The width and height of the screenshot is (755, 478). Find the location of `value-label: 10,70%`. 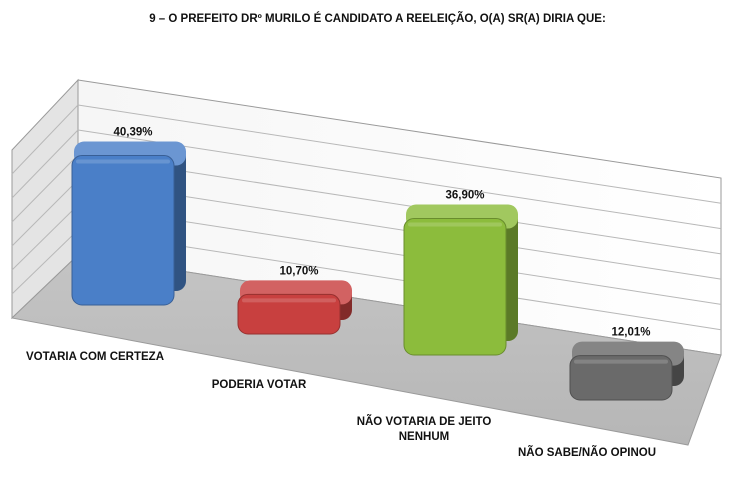

value-label: 10,70% is located at coordinates (298, 271).